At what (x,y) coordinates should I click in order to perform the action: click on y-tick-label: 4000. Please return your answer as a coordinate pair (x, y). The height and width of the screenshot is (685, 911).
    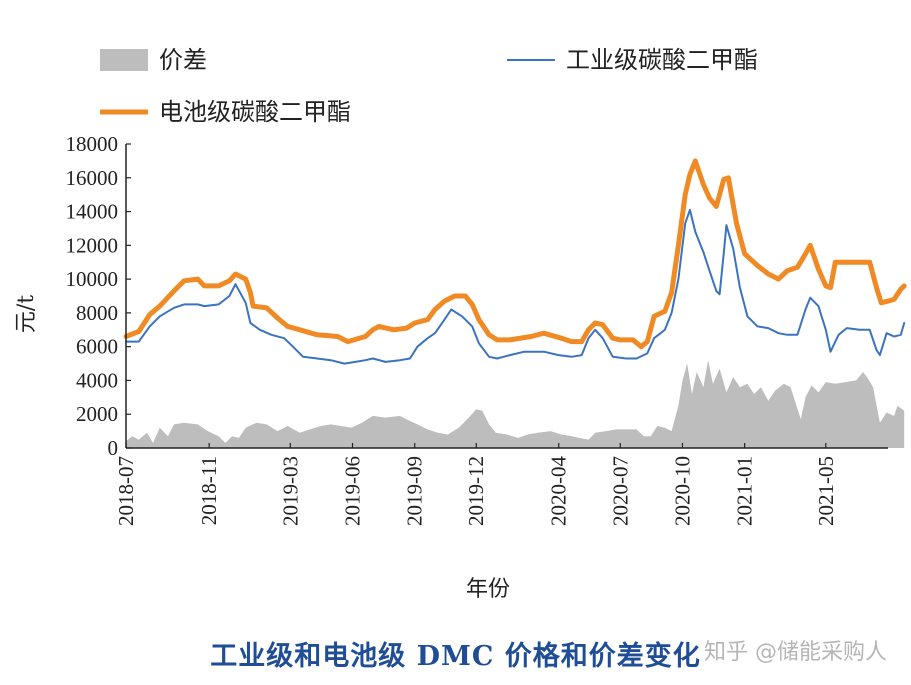
    Looking at the image, I should click on (97, 380).